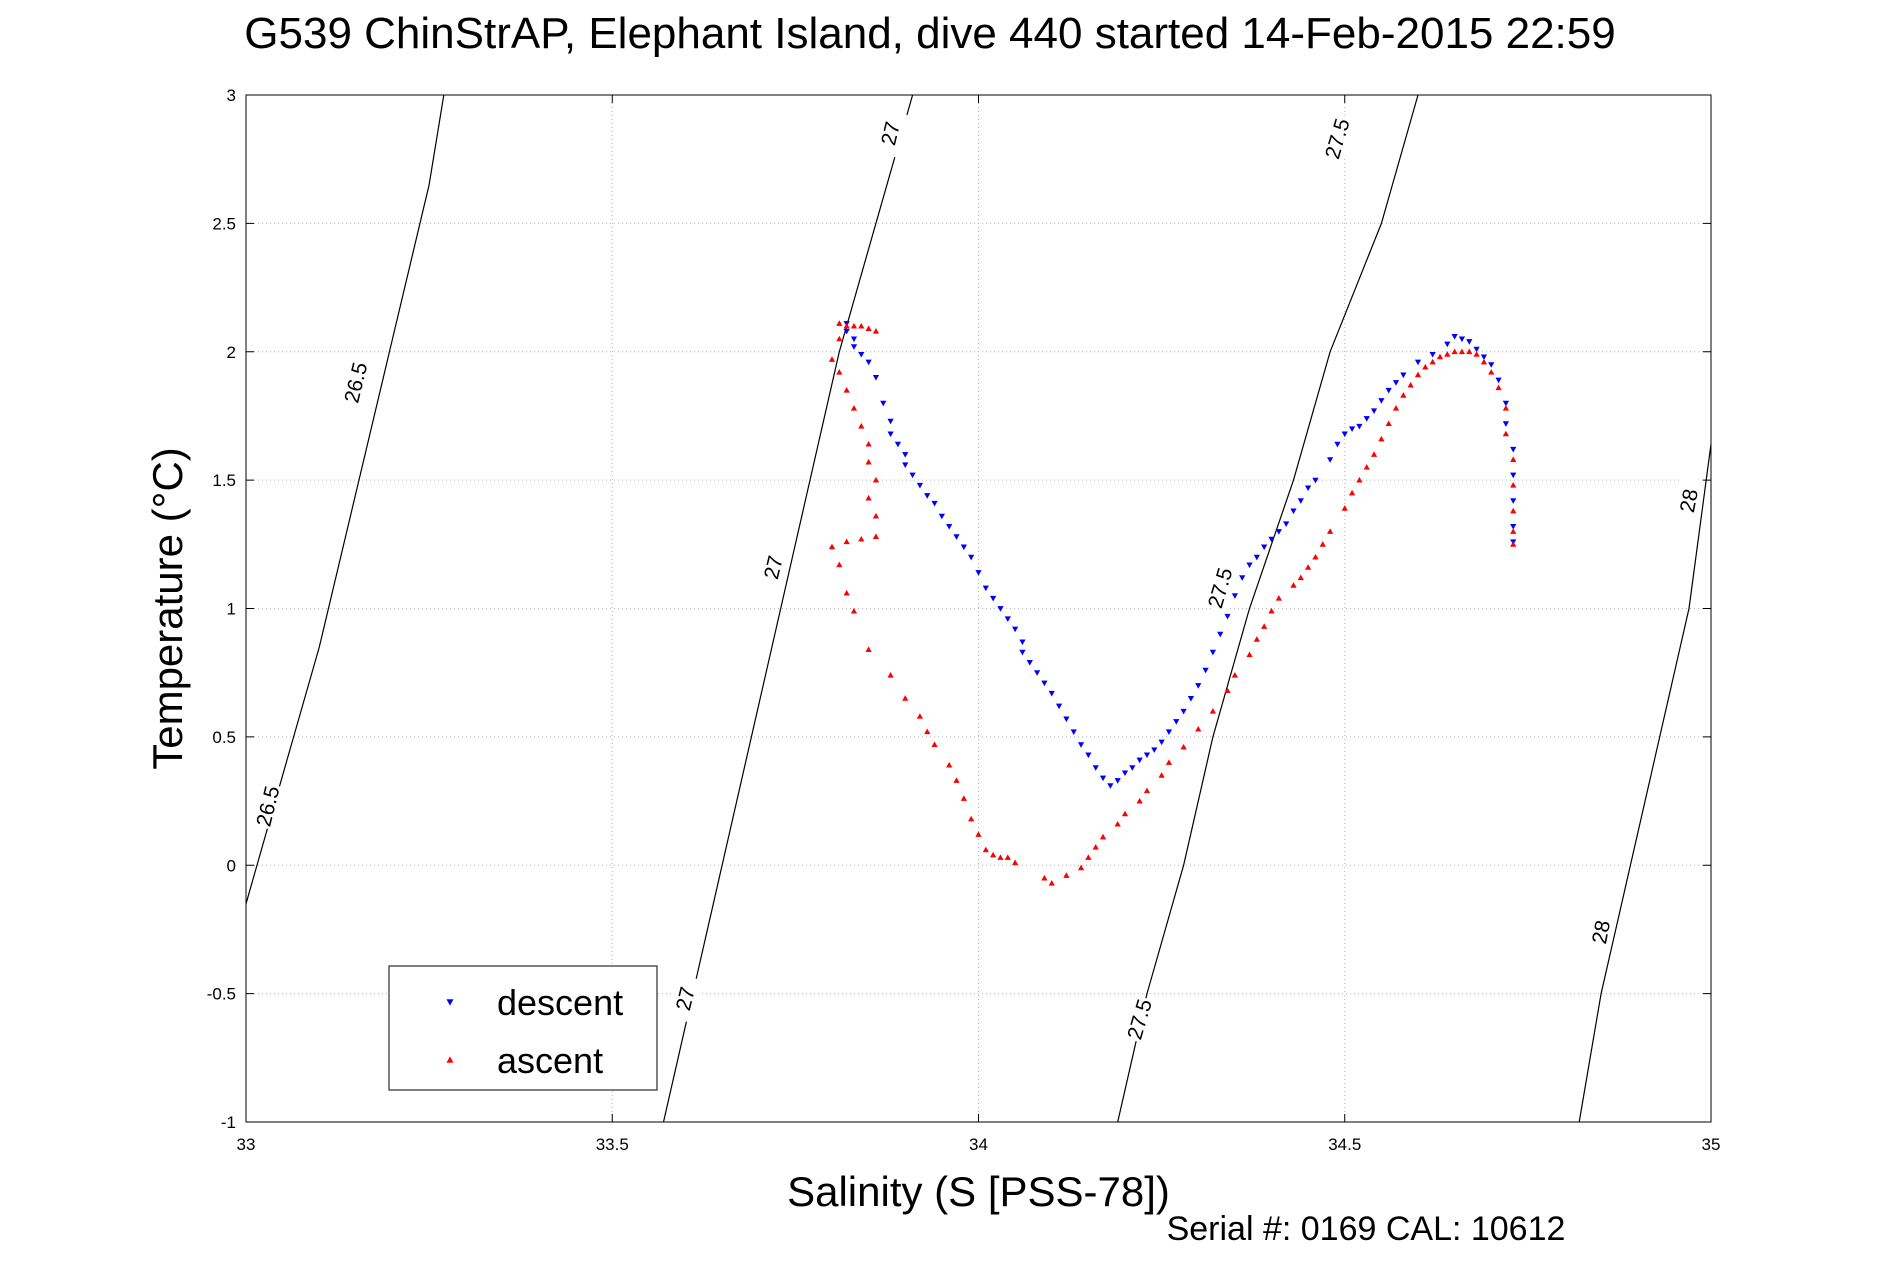 This screenshot has width=1891, height=1262. What do you see at coordinates (231, 95) in the screenshot?
I see `y-tick-label: 3` at bounding box center [231, 95].